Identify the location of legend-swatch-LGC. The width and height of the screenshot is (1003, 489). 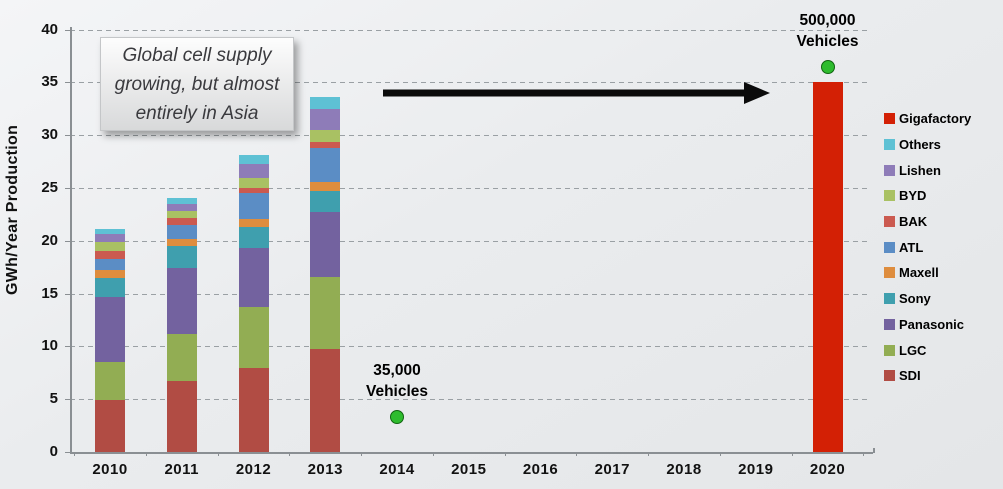
(889, 350).